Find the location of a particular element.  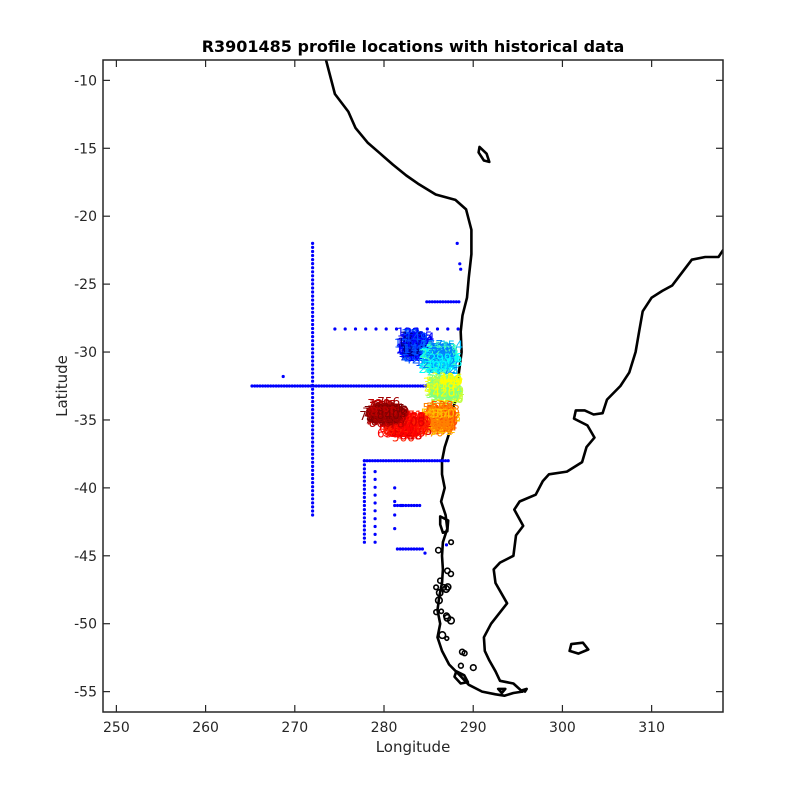

profile-marker: 199 is located at coordinates (443, 363).